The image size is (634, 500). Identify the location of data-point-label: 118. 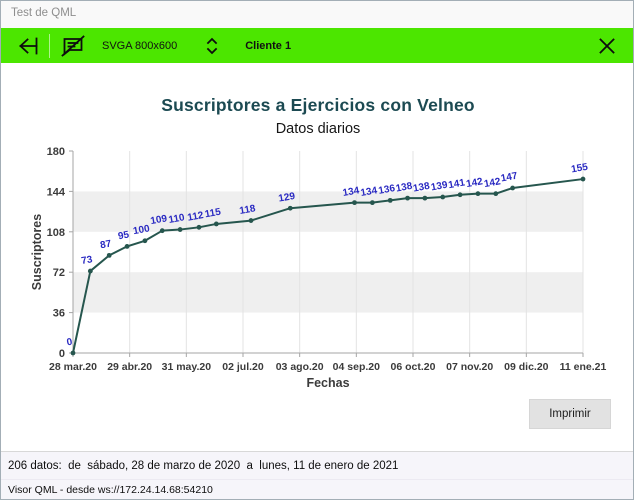
(248, 210).